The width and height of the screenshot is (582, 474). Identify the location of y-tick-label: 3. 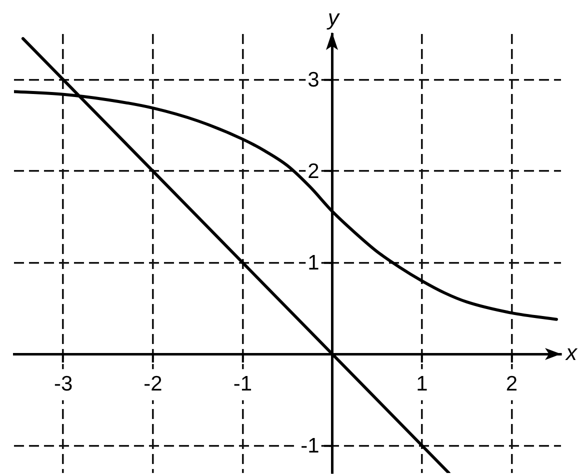
(314, 80).